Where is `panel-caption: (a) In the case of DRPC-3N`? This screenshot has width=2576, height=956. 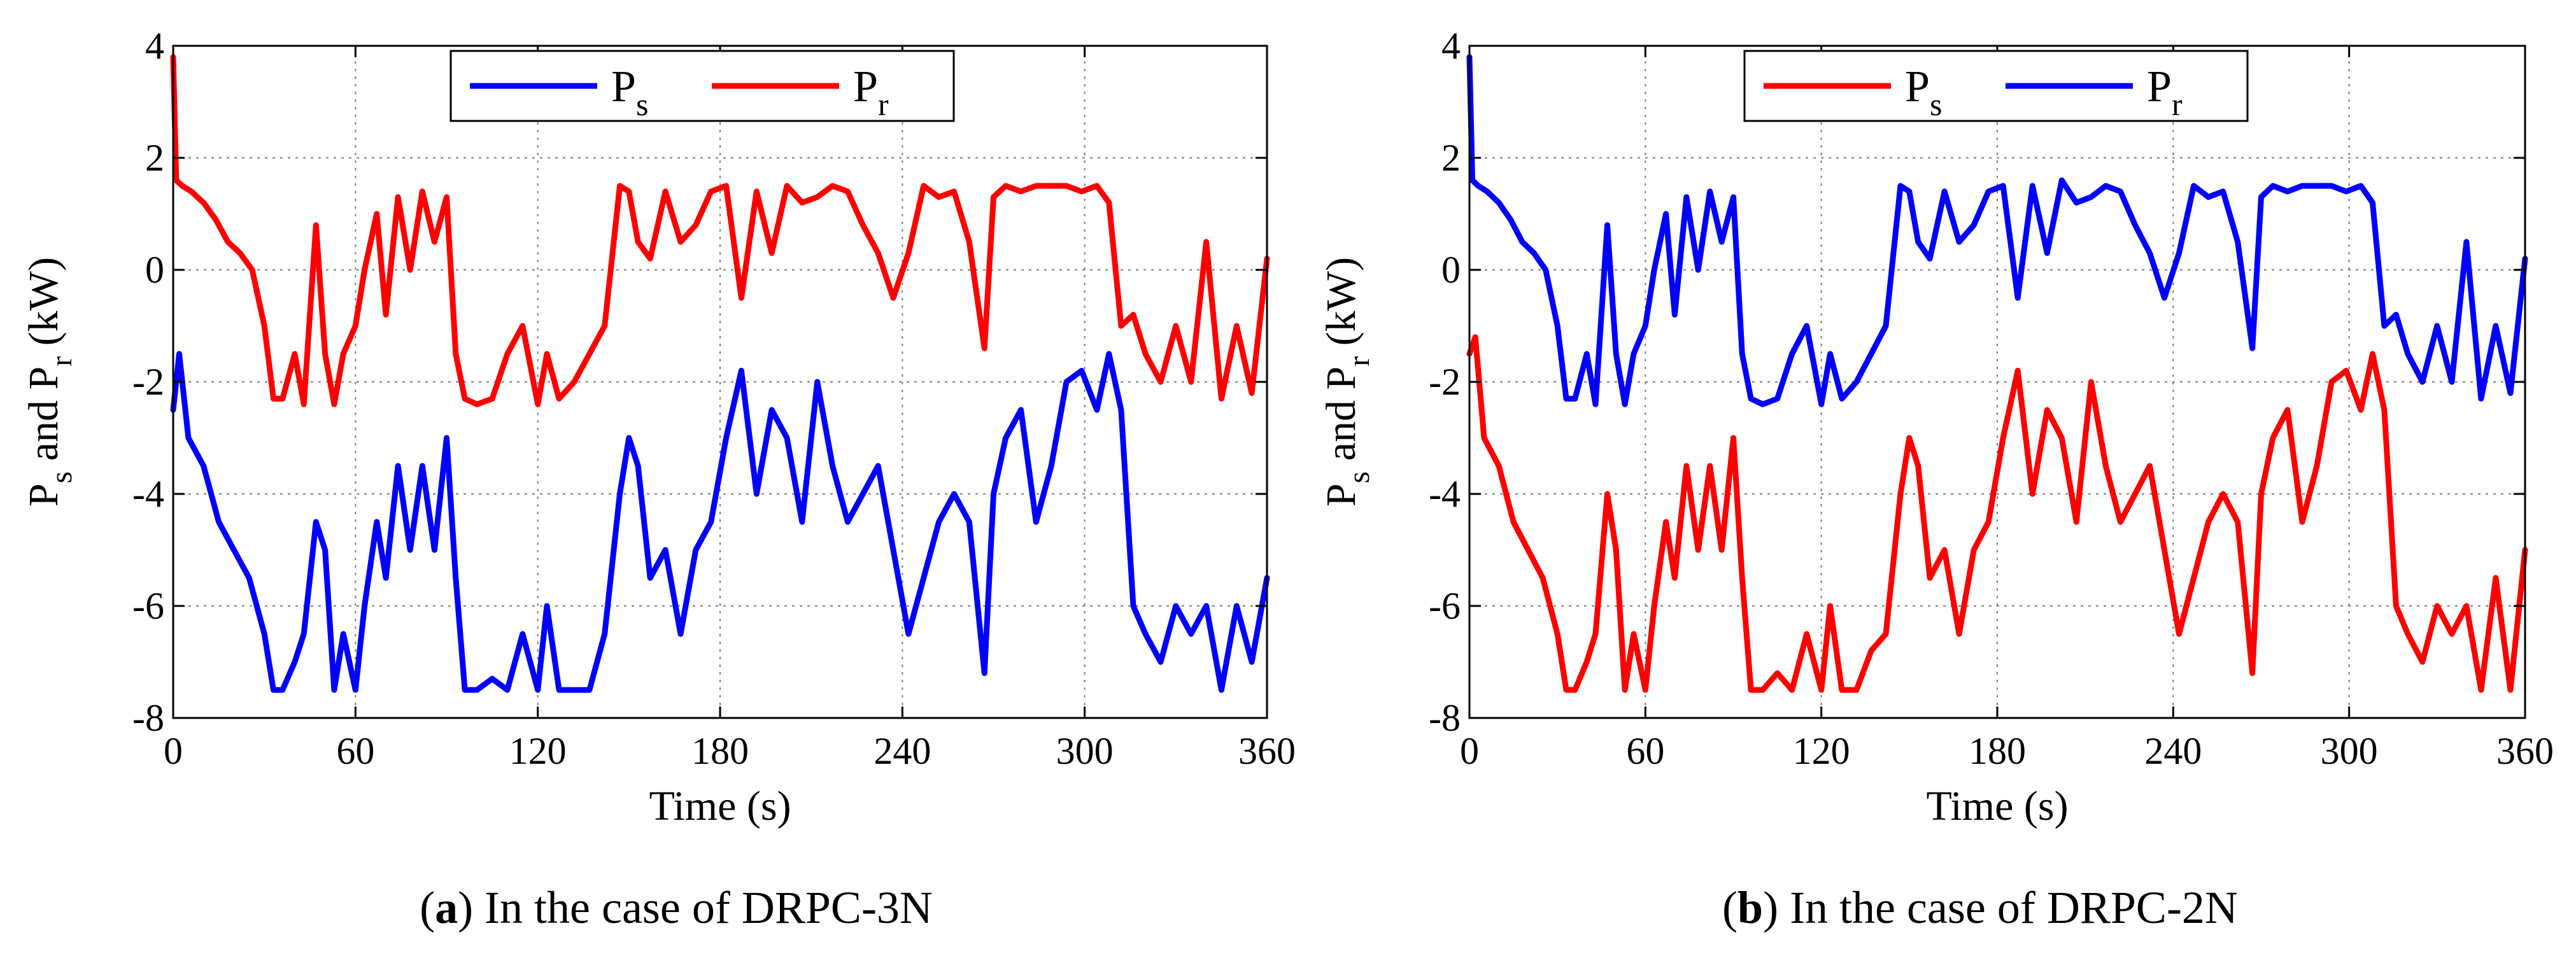 panel-caption: (a) In the case of DRPC-3N is located at coordinates (676, 907).